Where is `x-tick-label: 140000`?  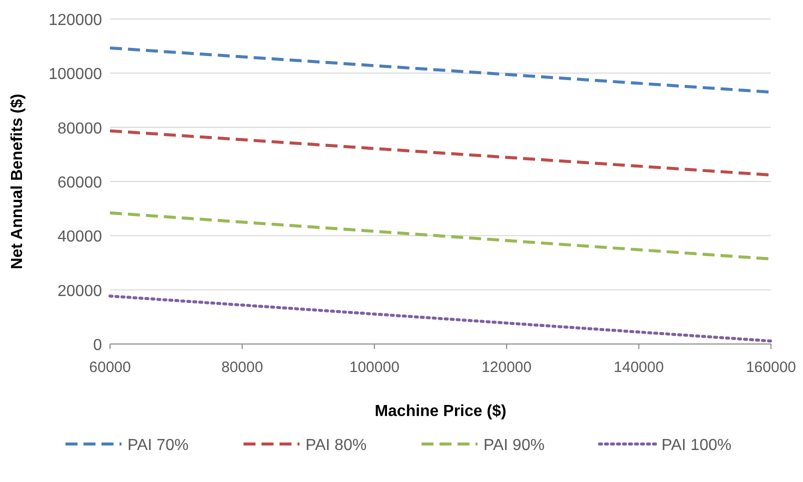
x-tick-label: 140000 is located at coordinates (639, 367).